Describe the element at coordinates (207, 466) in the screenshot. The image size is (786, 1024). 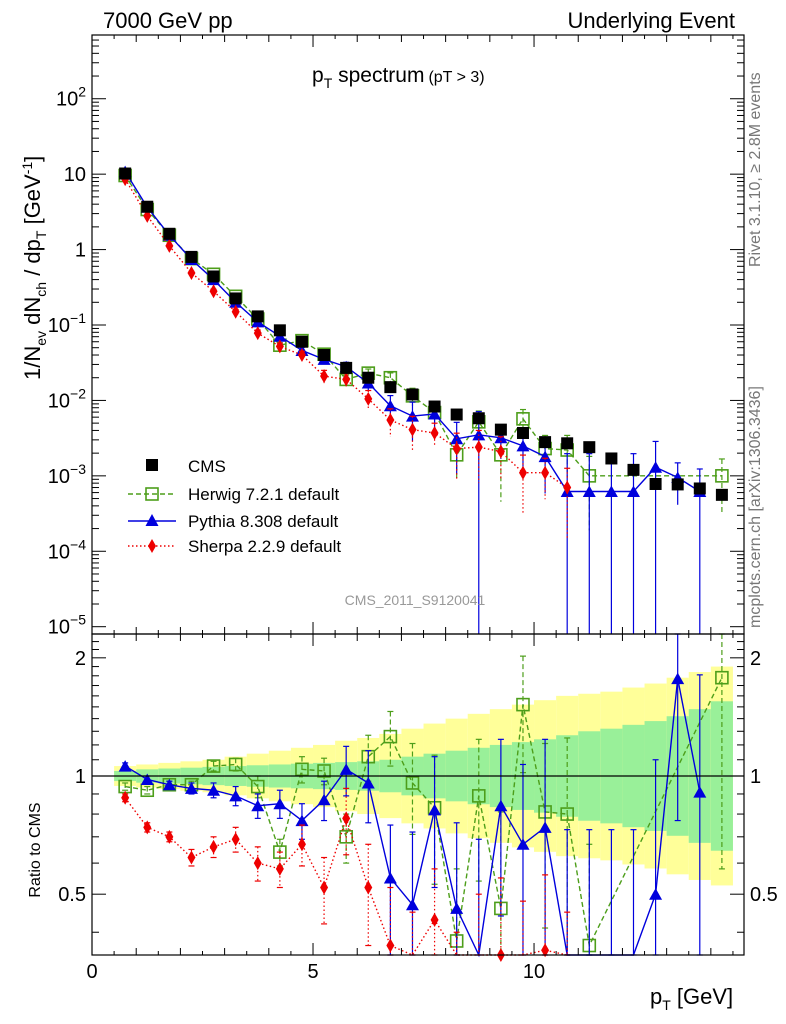
I see `legend-label-cms: CMS` at that location.